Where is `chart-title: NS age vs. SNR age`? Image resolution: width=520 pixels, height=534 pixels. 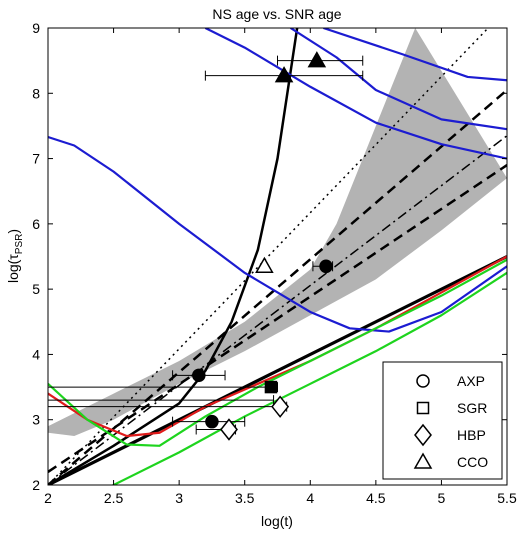
chart-title: NS age vs. SNR age is located at coordinates (276, 14).